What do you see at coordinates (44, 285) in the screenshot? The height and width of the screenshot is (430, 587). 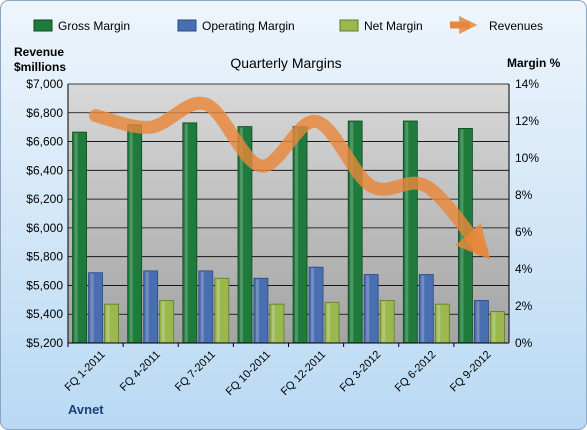 I see `left-tick-label: $5,600` at bounding box center [44, 285].